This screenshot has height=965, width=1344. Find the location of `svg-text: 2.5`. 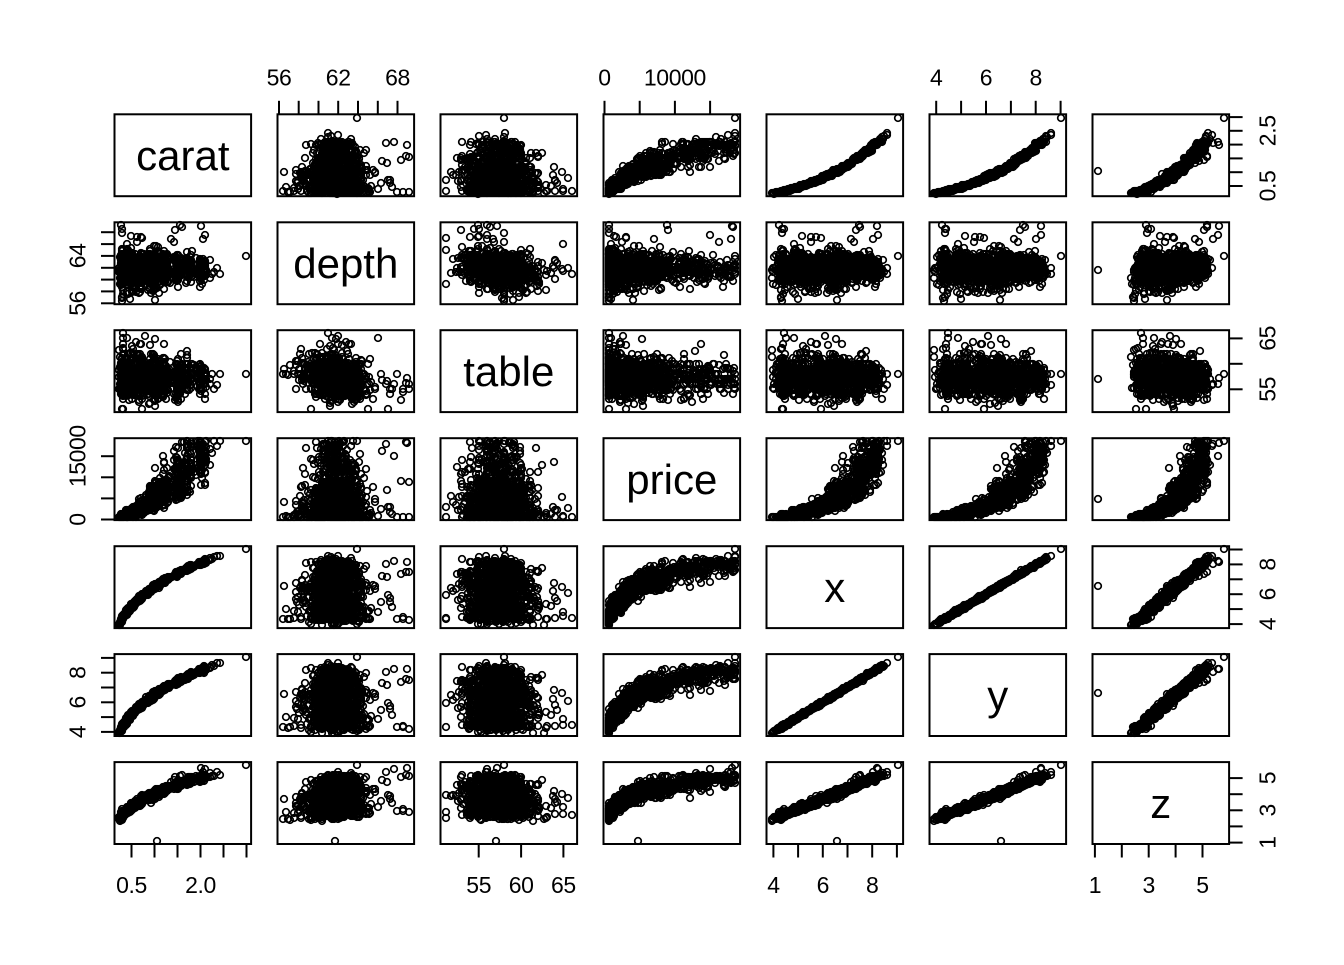

svg-text: 2.5 is located at coordinates (1268, 130).